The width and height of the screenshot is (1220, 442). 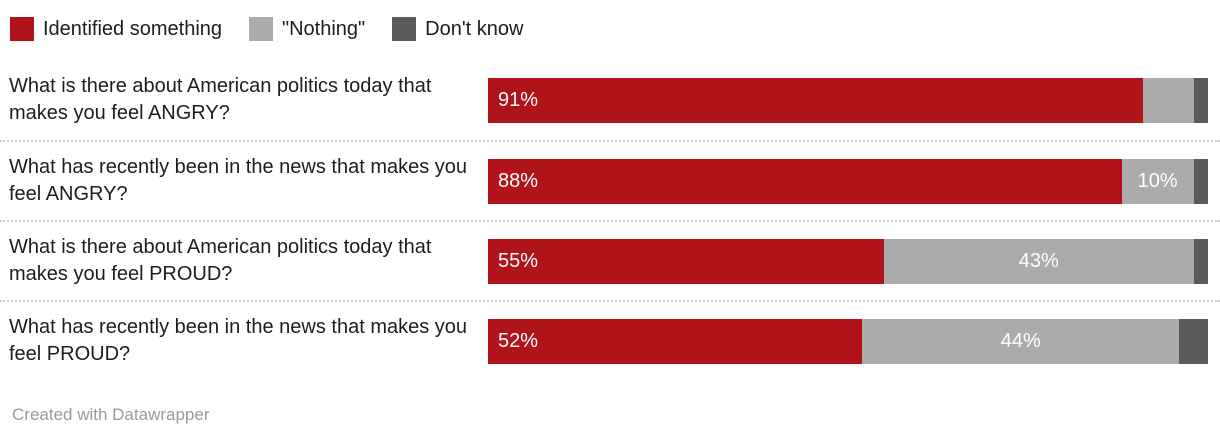 I want to click on legend: Identified something "Nothing" Don't know, so click(x=610, y=21).